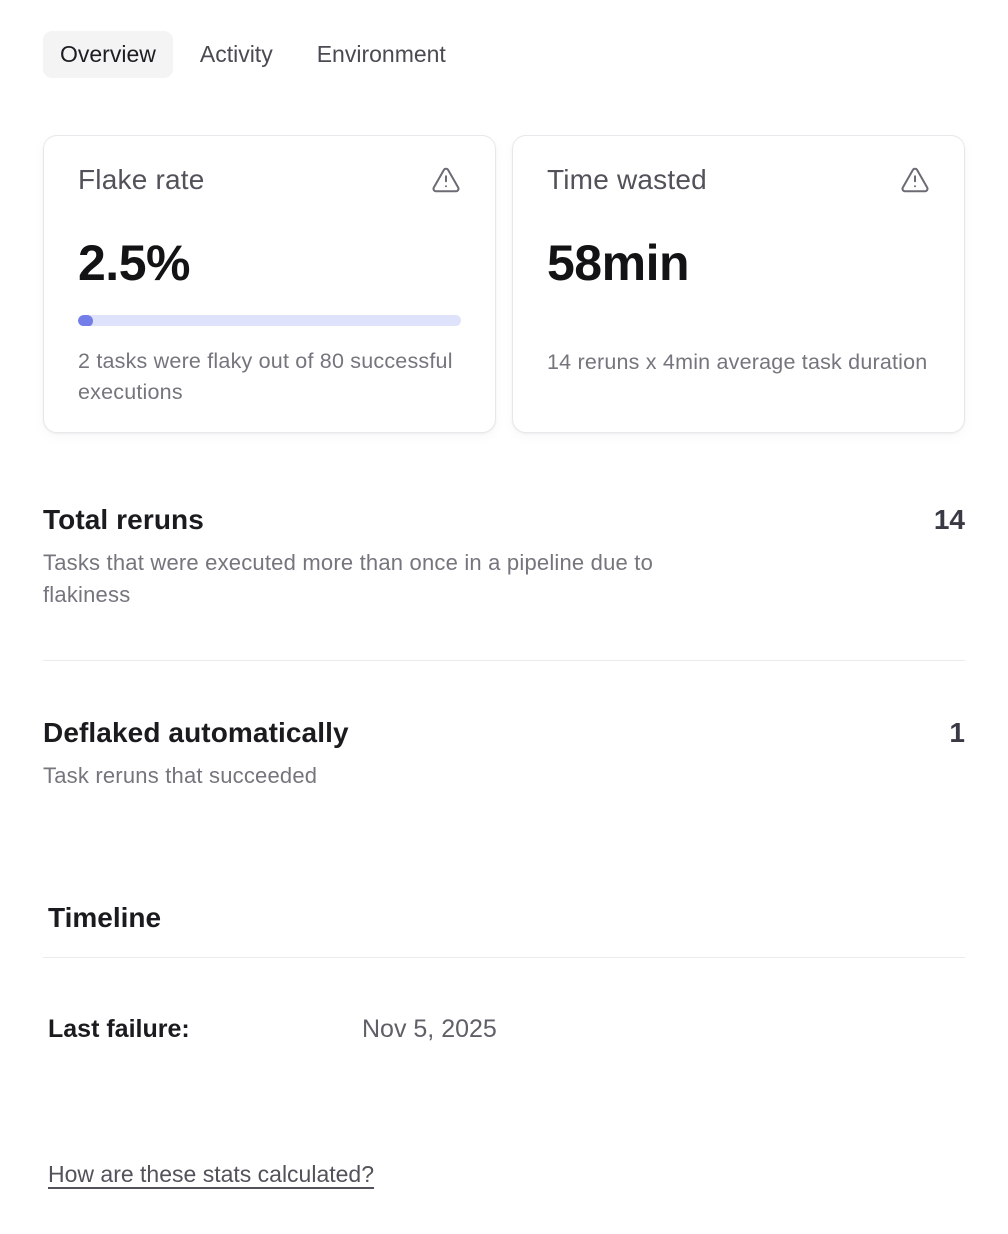 The width and height of the screenshot is (1008, 1234). Describe the element at coordinates (180, 775) in the screenshot. I see `deflaked-description: Task reruns that succeeded` at that location.